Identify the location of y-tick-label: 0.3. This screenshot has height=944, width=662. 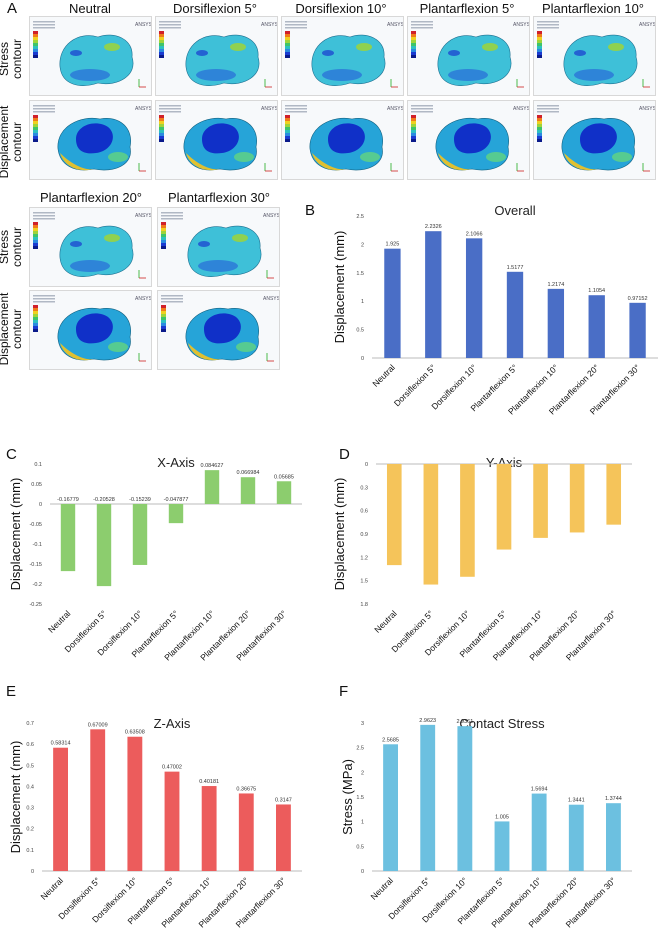
(30, 809).